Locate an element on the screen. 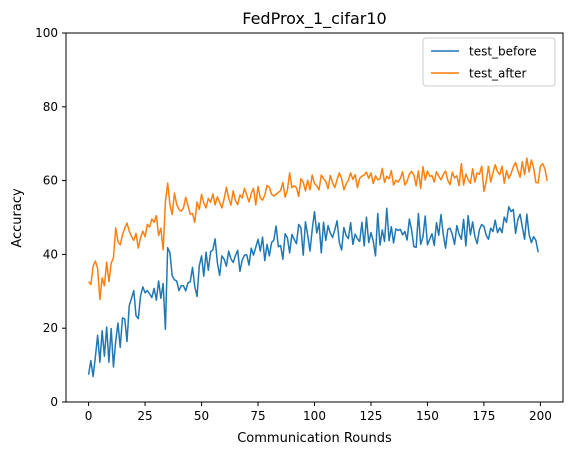 The width and height of the screenshot is (571, 455). x-tick-label: 150 is located at coordinates (427, 416).